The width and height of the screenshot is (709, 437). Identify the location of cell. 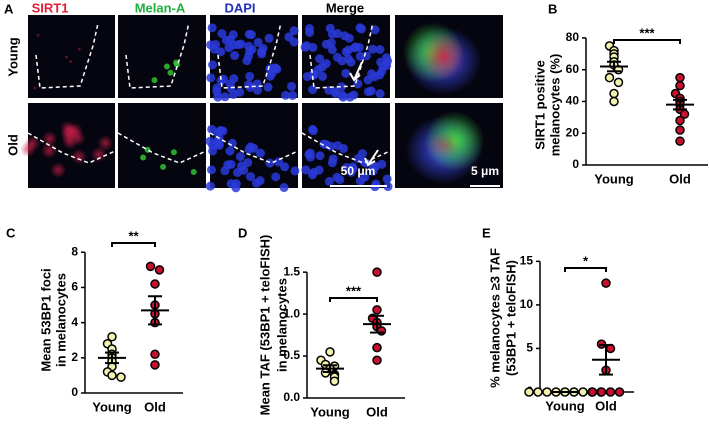
(443, 56).